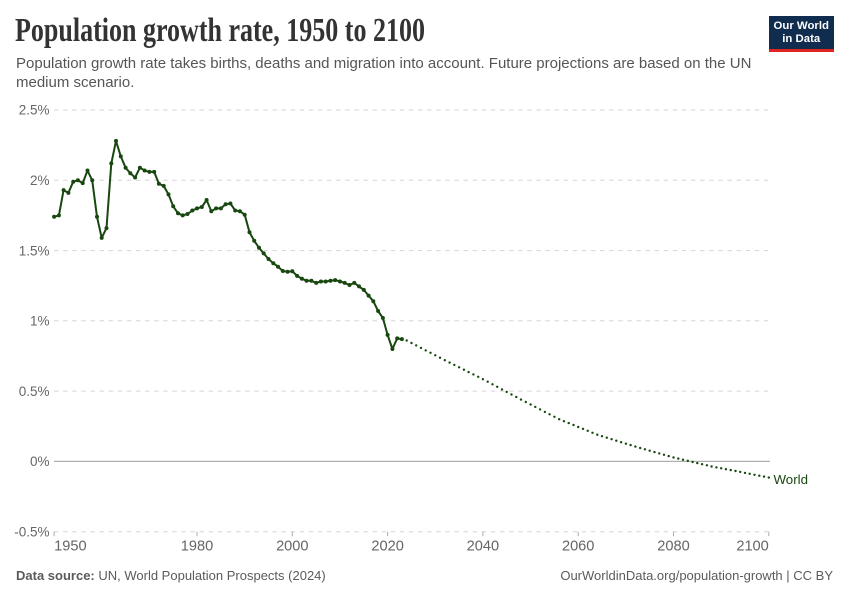 The height and width of the screenshot is (600, 850). Describe the element at coordinates (578, 547) in the screenshot. I see `svg-text: 2060` at that location.